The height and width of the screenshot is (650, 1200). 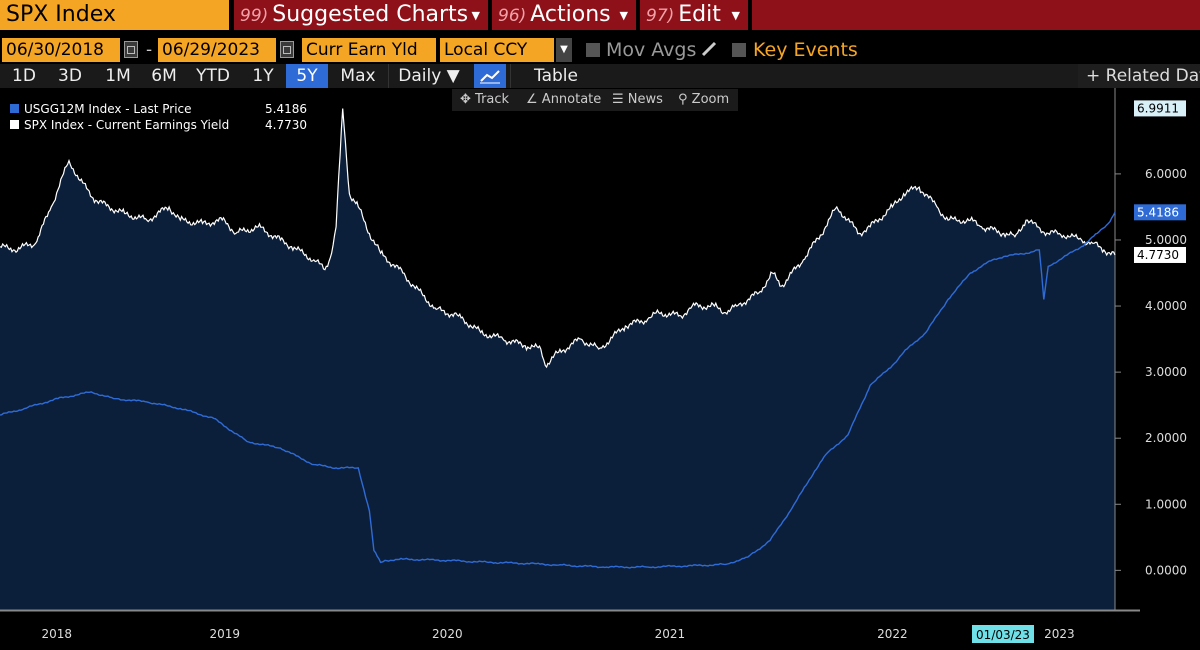 I want to click on chart-tools-bar, so click(x=595, y=100).